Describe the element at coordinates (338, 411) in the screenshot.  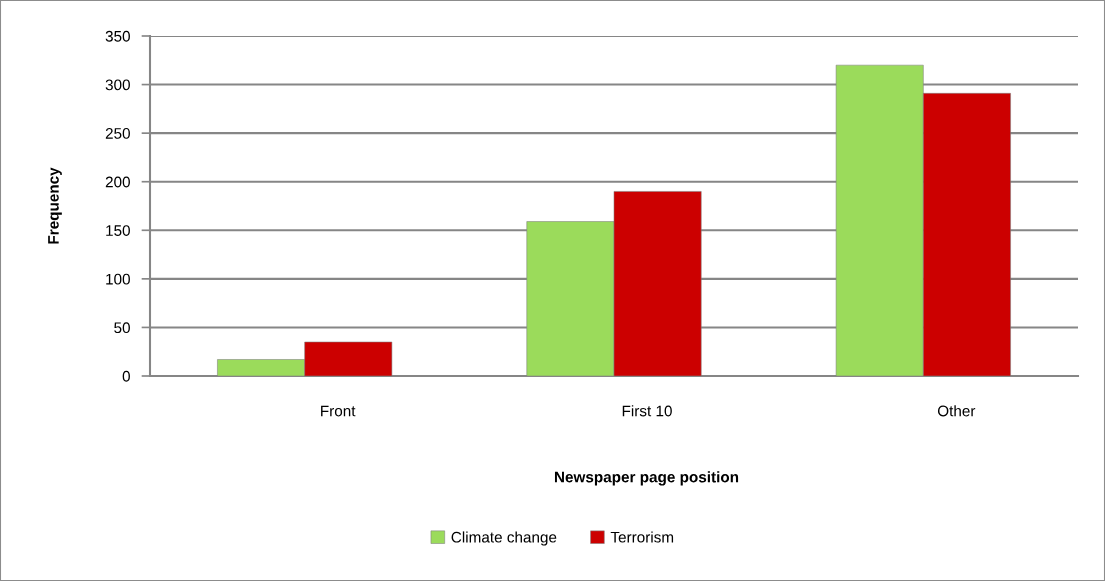
I see `x-tick-label: Front` at that location.